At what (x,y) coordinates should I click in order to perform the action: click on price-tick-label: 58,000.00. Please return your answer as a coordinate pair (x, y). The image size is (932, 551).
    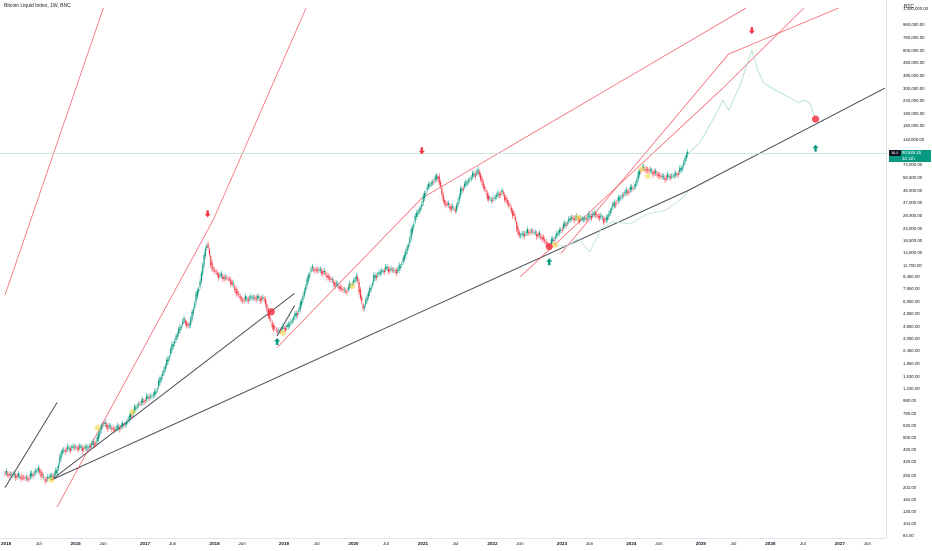
    Looking at the image, I should click on (913, 178).